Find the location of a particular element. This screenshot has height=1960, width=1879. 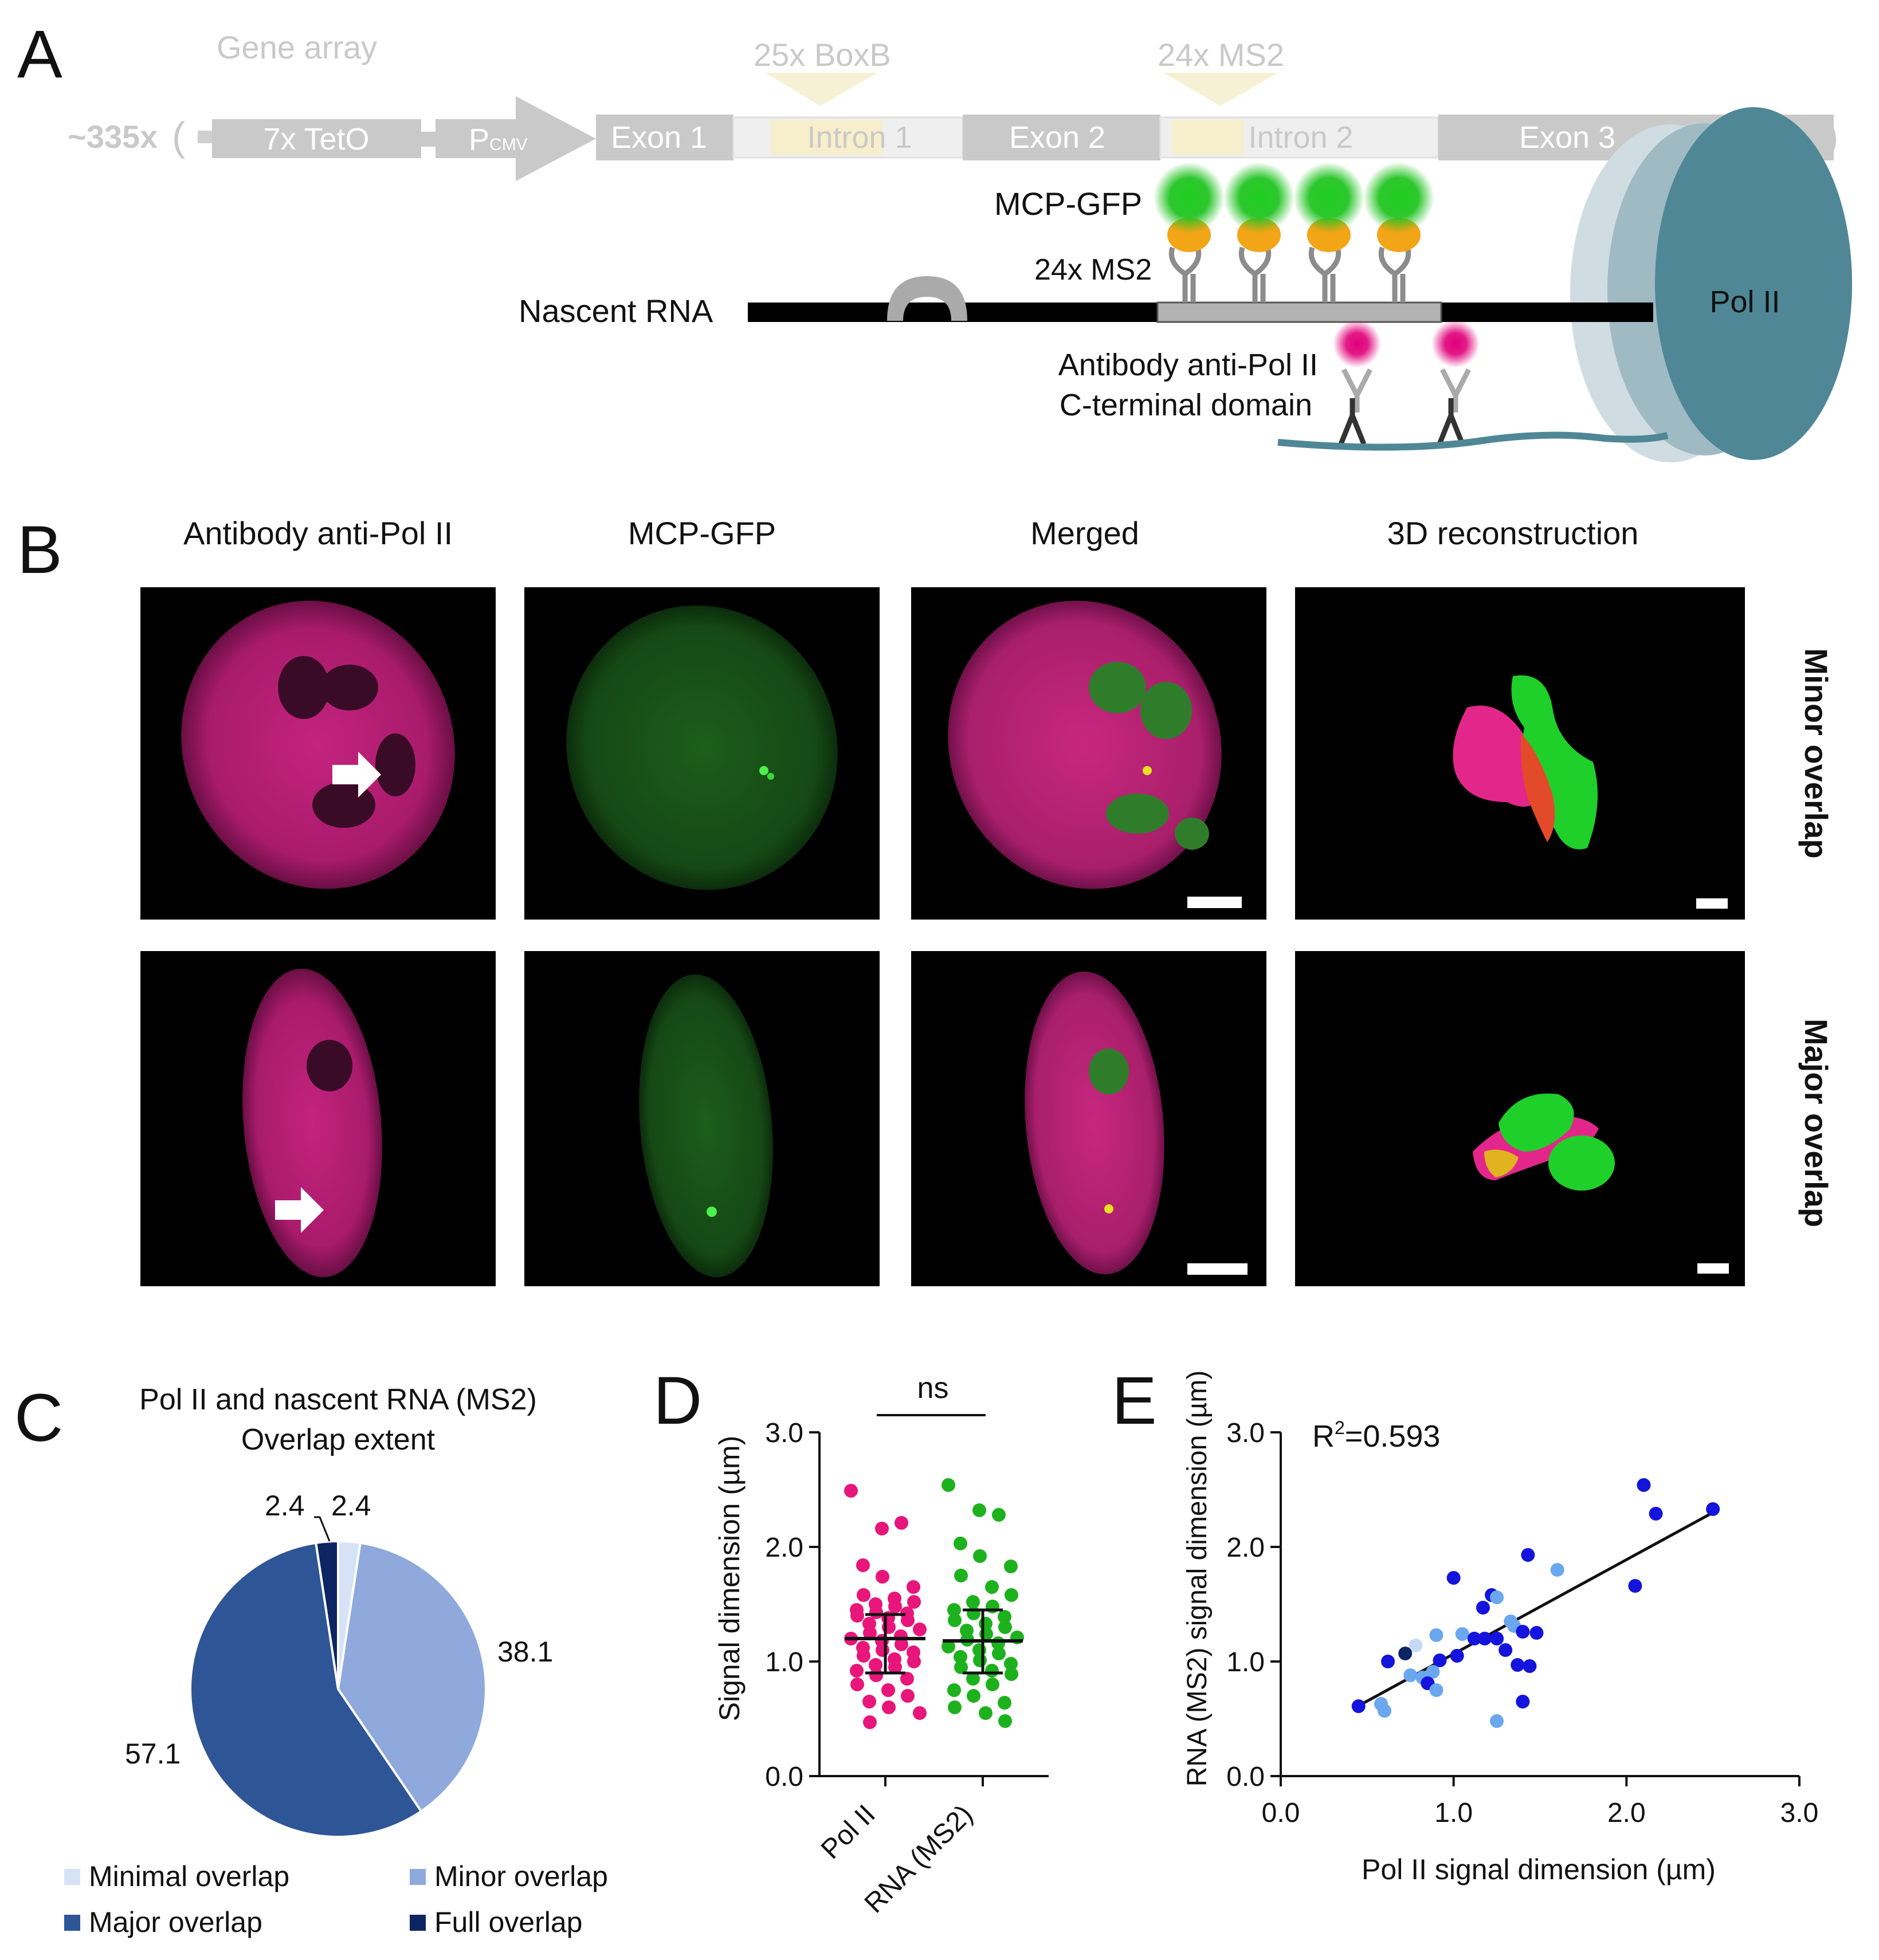

ms2-loops is located at coordinates (1290, 274).